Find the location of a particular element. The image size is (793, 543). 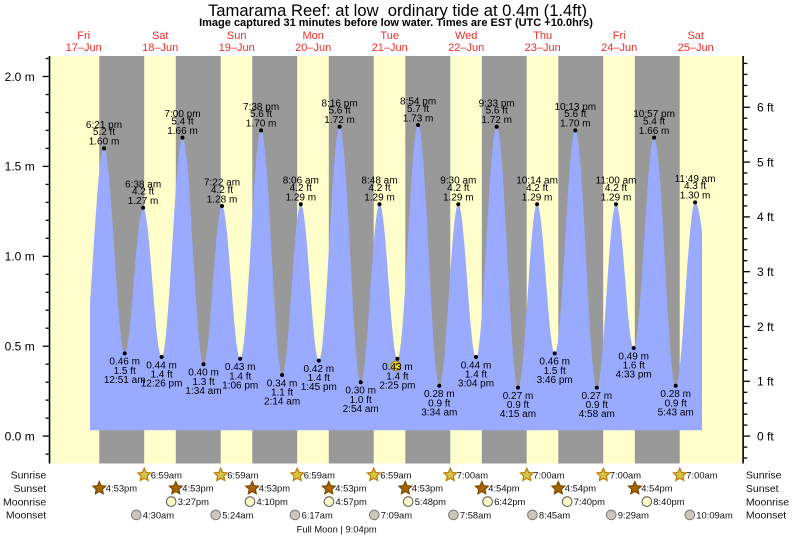

svg-text: 20–Jun is located at coordinates (313, 48).